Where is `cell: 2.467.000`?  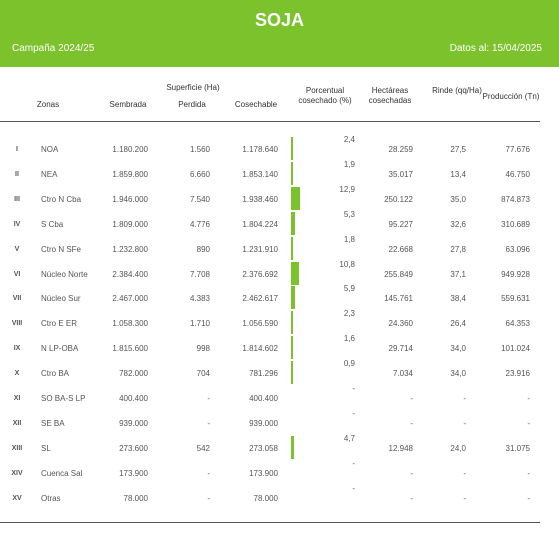 cell: 2.467.000 is located at coordinates (130, 299).